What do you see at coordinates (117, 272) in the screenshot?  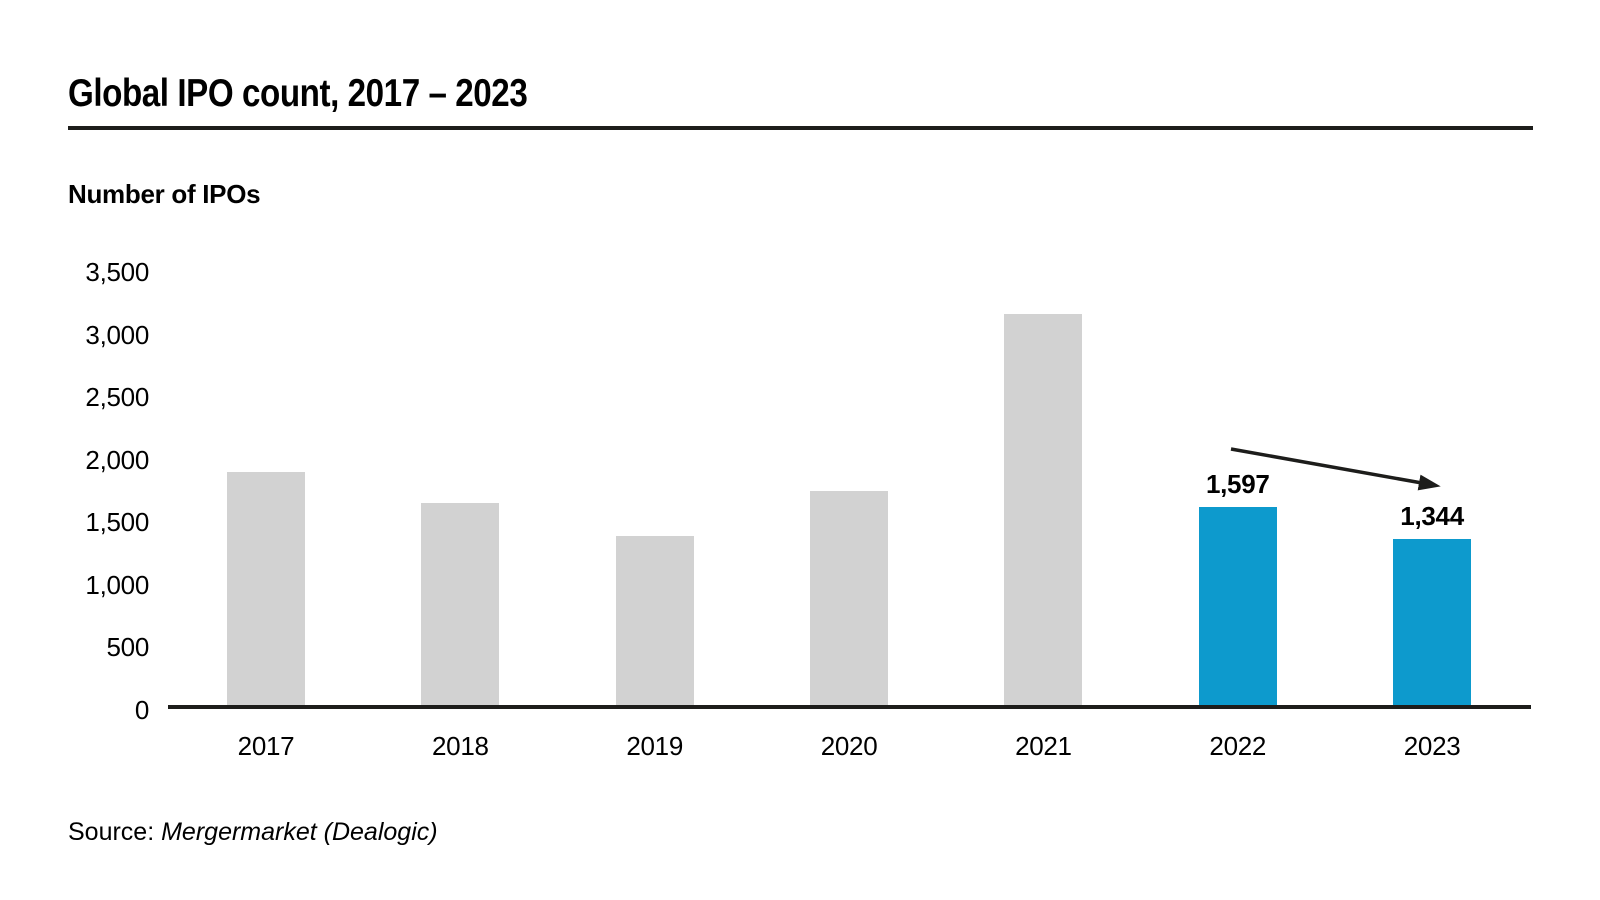 I see `y-tick-label-3,500: 3,500` at bounding box center [117, 272].